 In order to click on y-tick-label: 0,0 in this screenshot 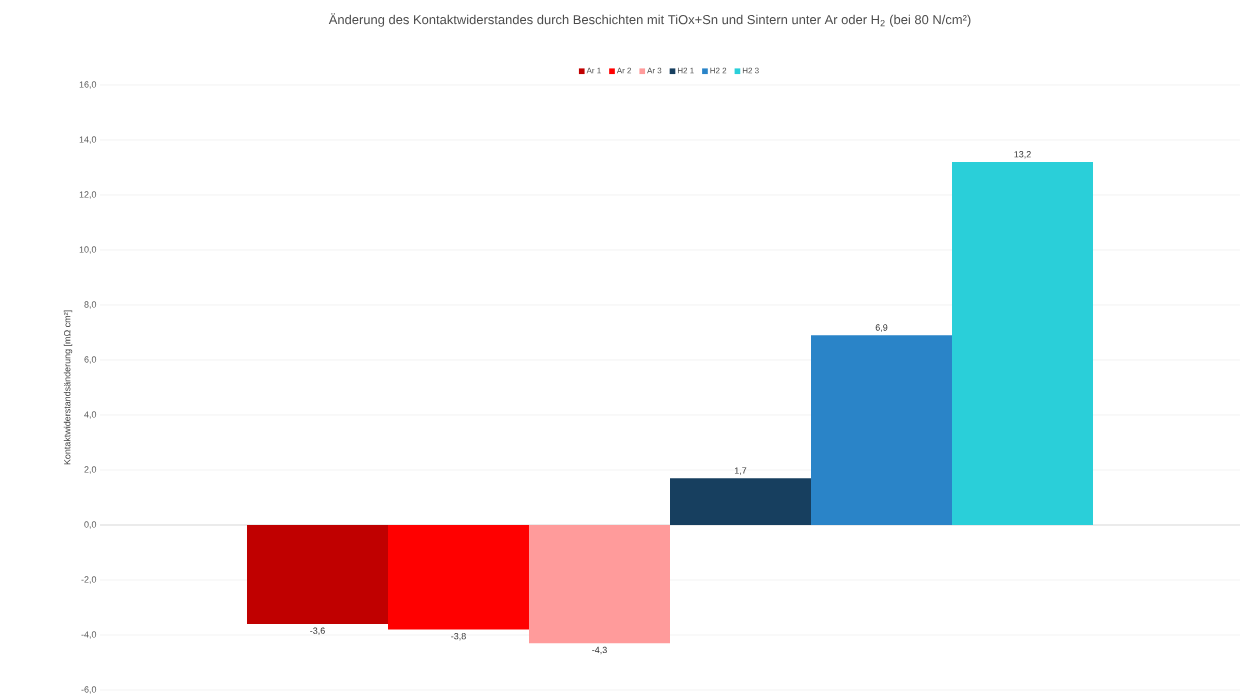, I will do `click(90, 525)`.